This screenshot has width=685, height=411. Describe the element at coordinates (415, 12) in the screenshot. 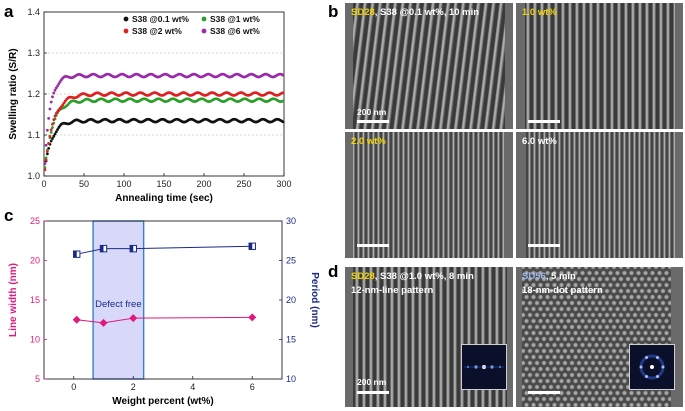

I see `sem-label: SD28, S38 @0.1 wt%, 10 min` at that location.